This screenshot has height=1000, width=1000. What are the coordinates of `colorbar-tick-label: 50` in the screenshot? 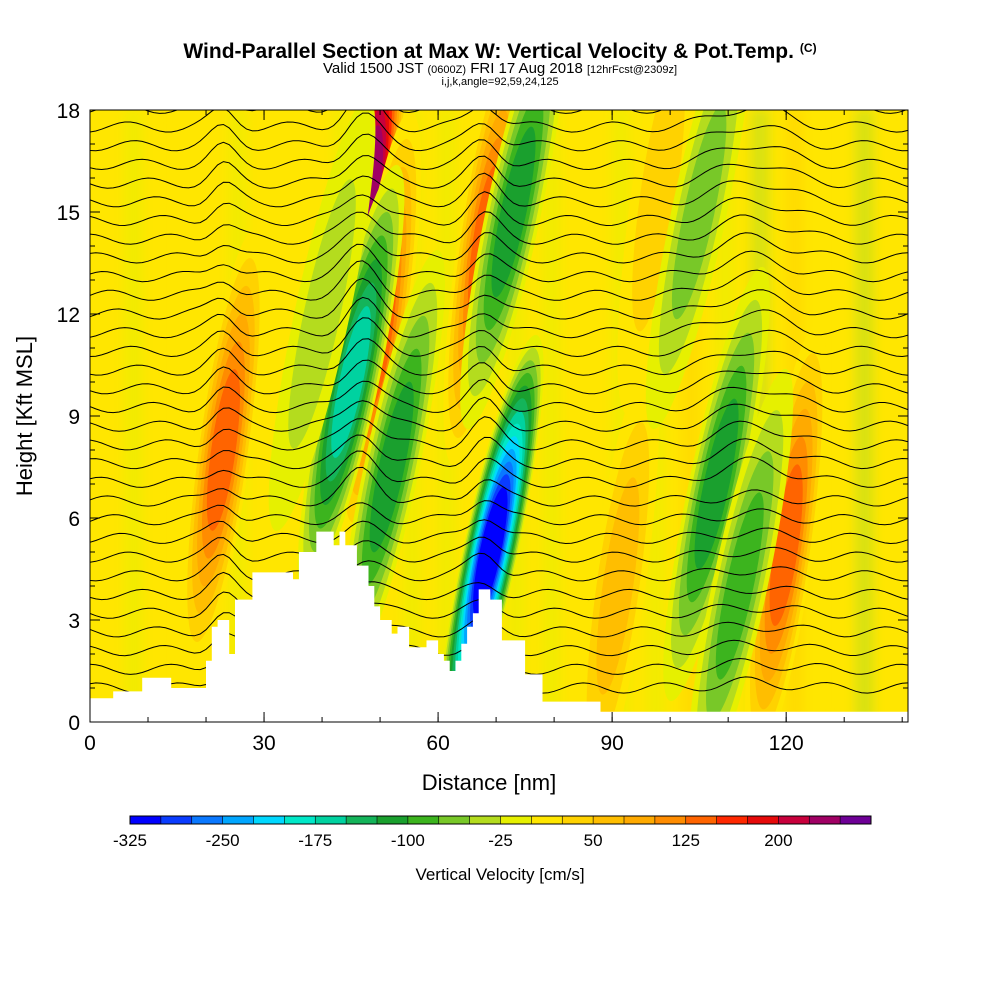 It's located at (593, 840).